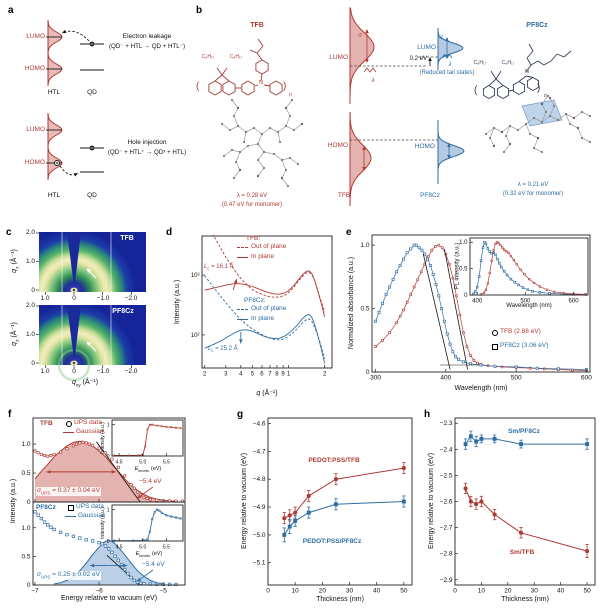  I want to click on svg-text: 10, so click(482, 591).